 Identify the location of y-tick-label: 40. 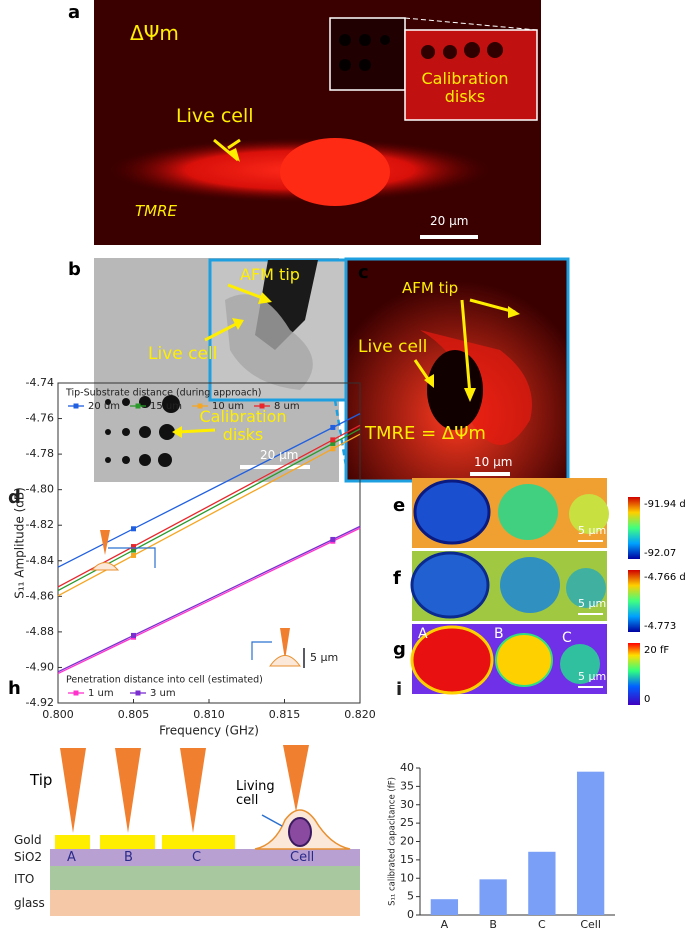
(407, 767).